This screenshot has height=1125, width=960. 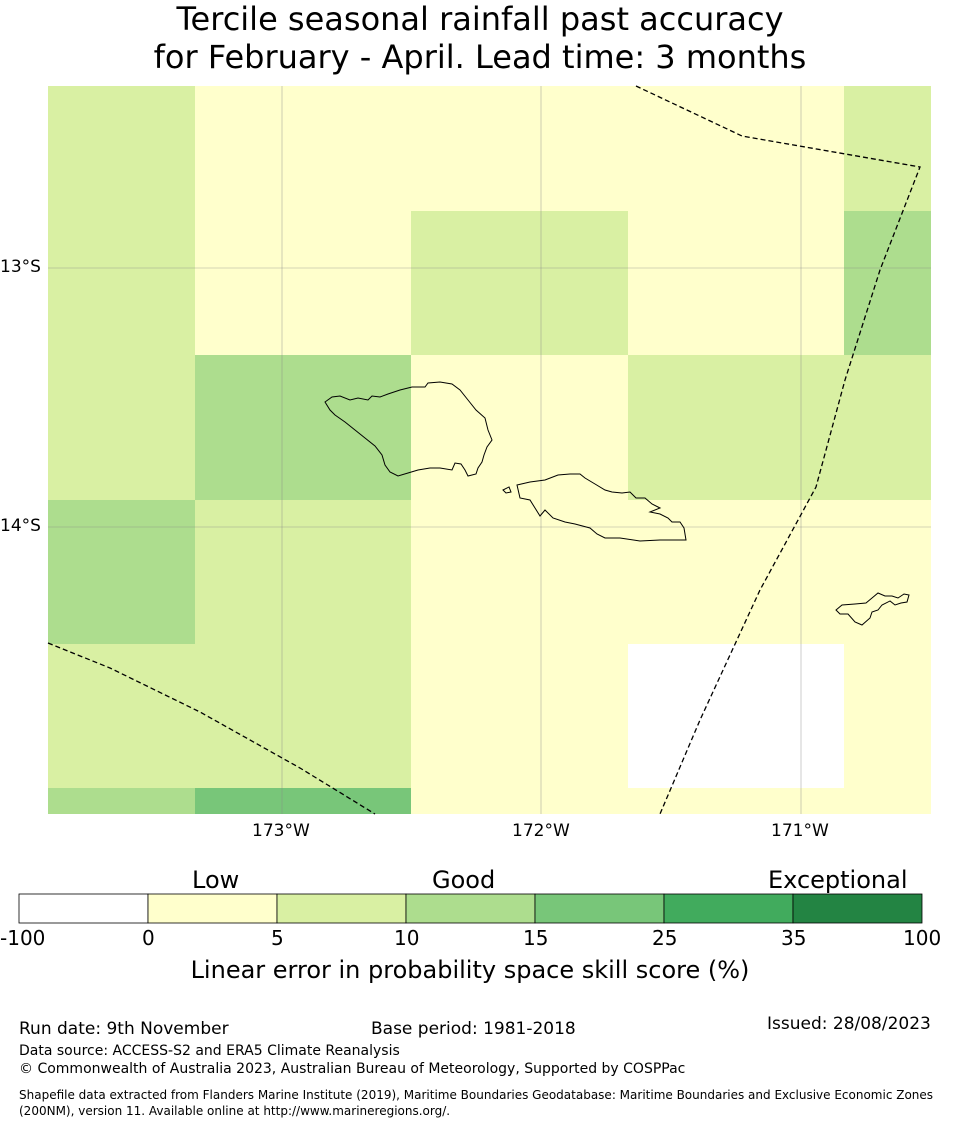 What do you see at coordinates (536, 938) in the screenshot?
I see `tick-label: 15` at bounding box center [536, 938].